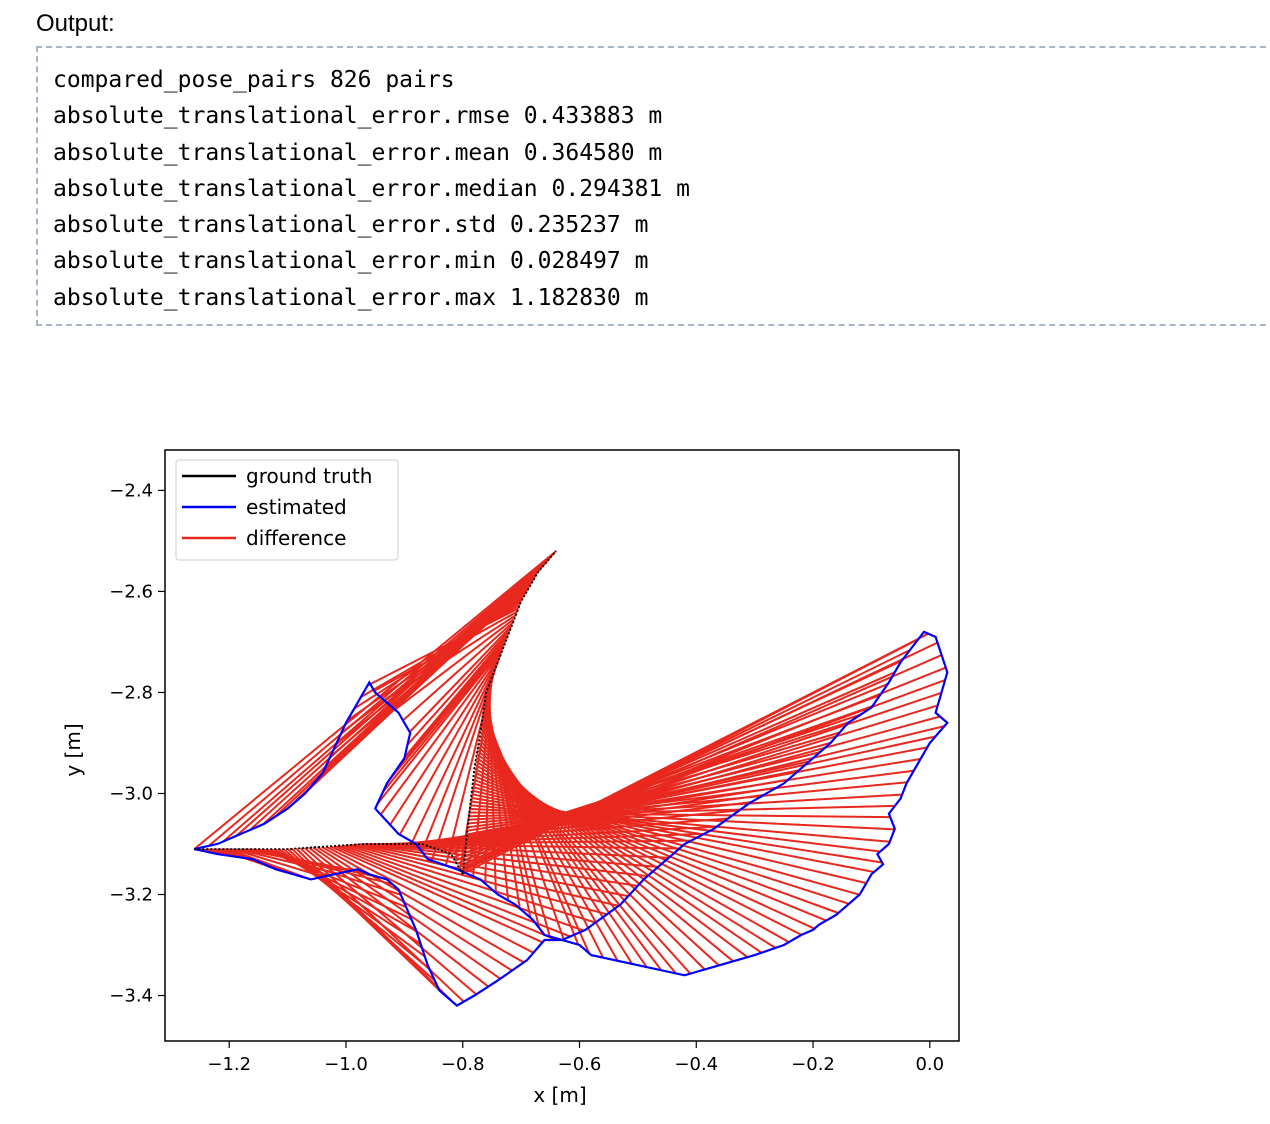  Describe the element at coordinates (463, 1064) in the screenshot. I see `x-tick-label: −0.8` at that location.